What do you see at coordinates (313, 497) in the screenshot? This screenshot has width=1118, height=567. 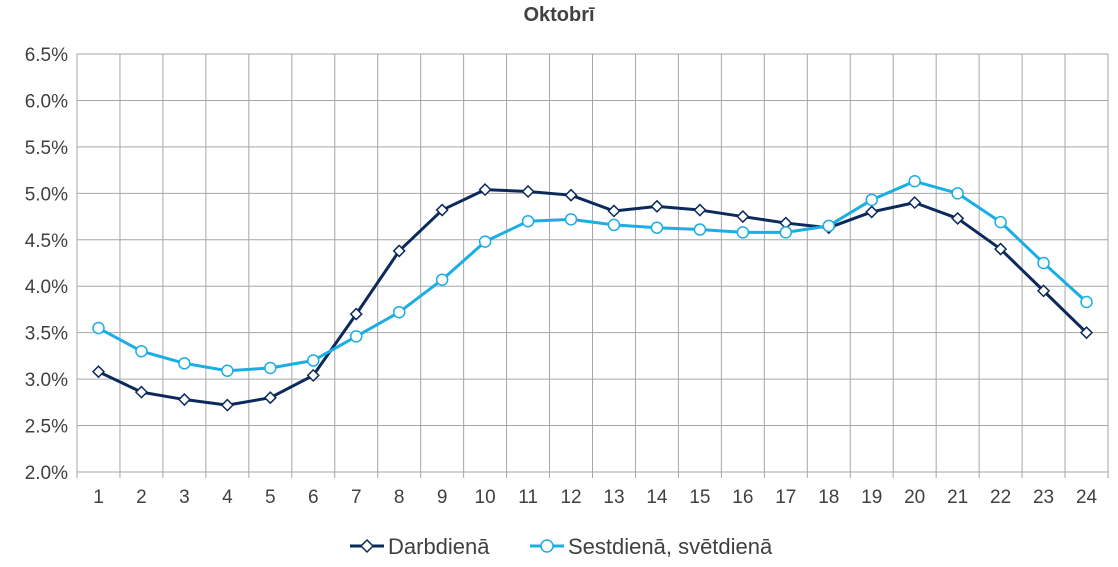 I see `x-tick-label: 6` at bounding box center [313, 497].